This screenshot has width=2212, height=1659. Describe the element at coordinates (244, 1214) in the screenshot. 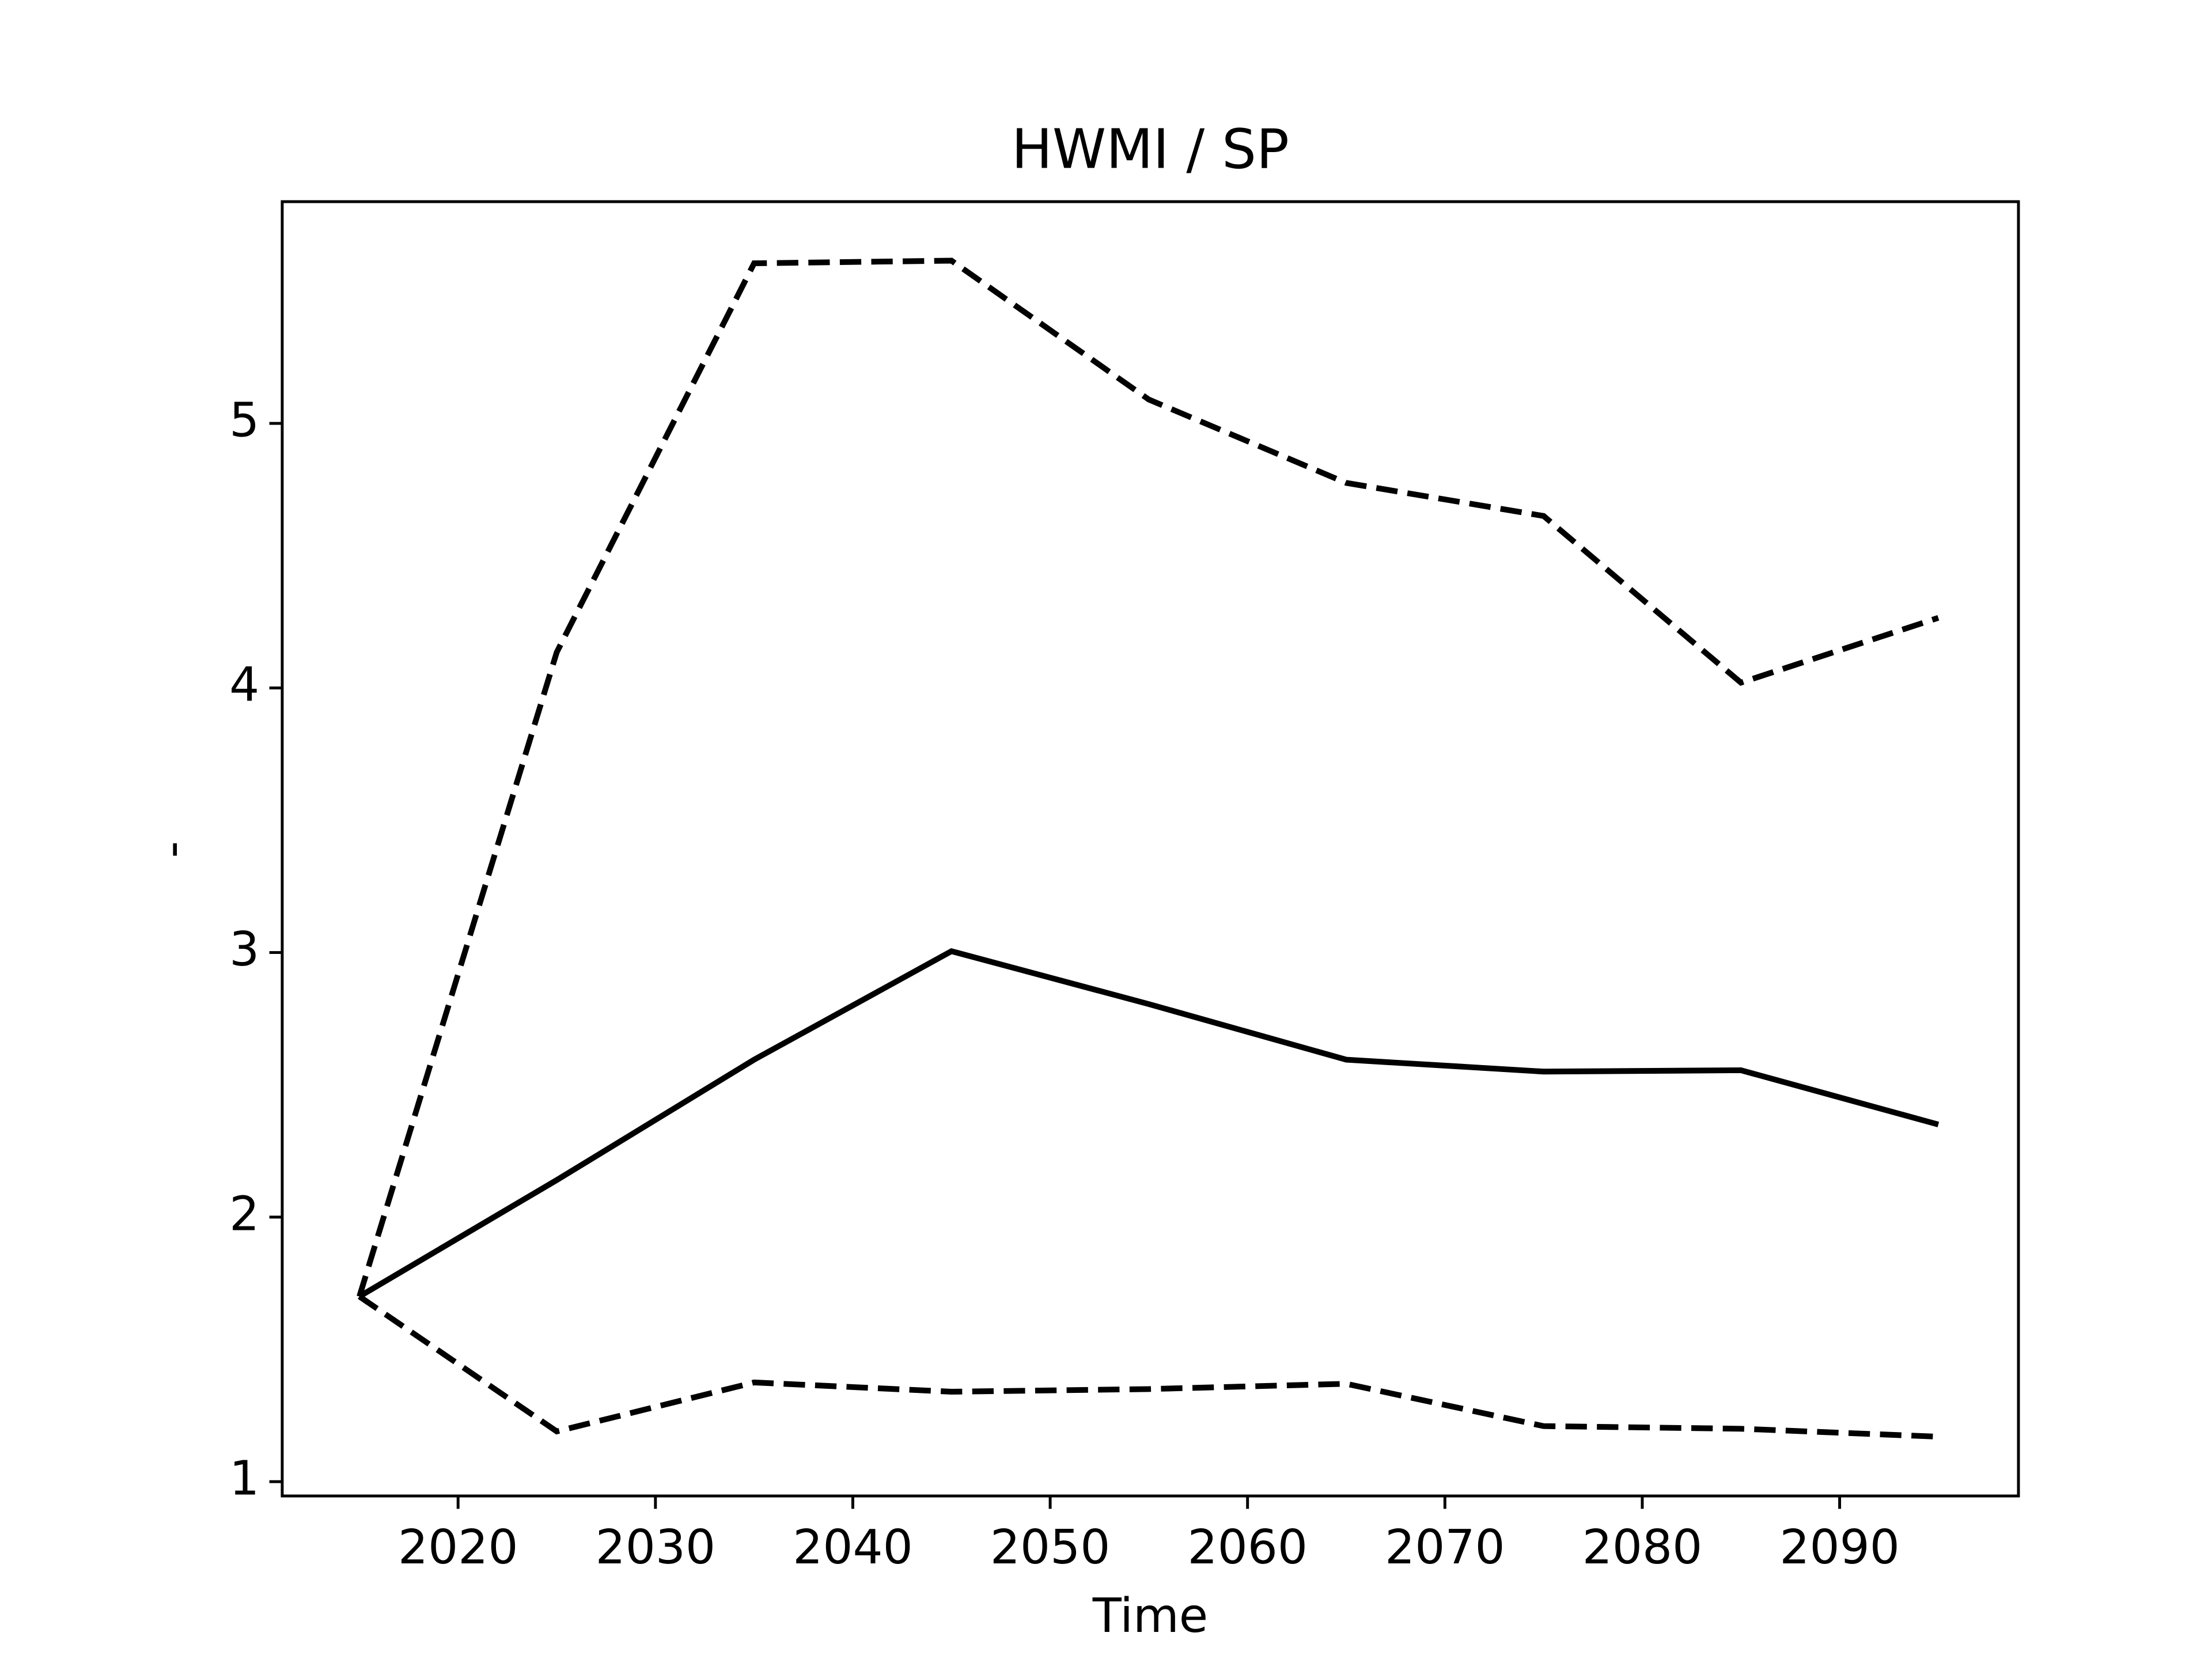

I see `y-tick-label: 2` at that location.